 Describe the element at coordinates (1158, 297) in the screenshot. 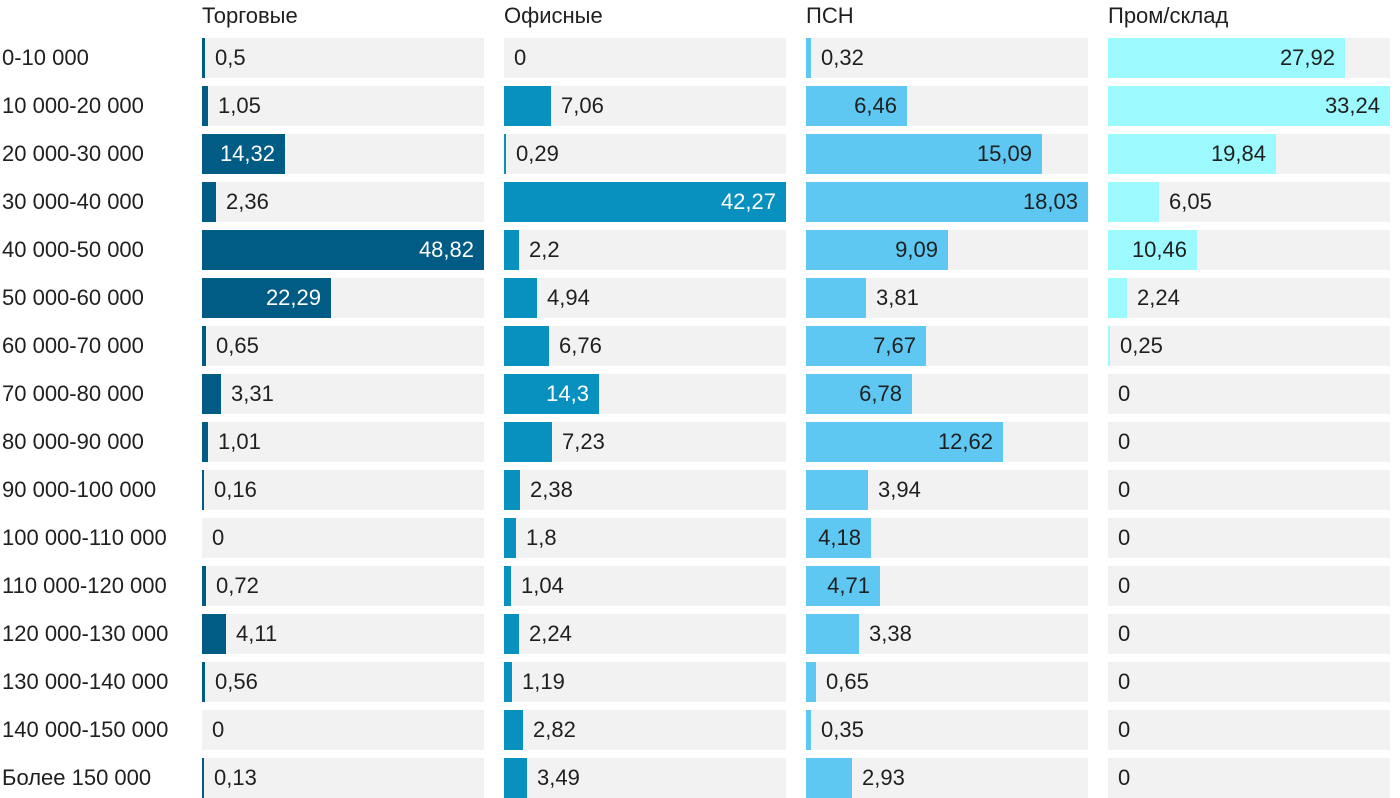

I see `data-label: 2,24` at that location.